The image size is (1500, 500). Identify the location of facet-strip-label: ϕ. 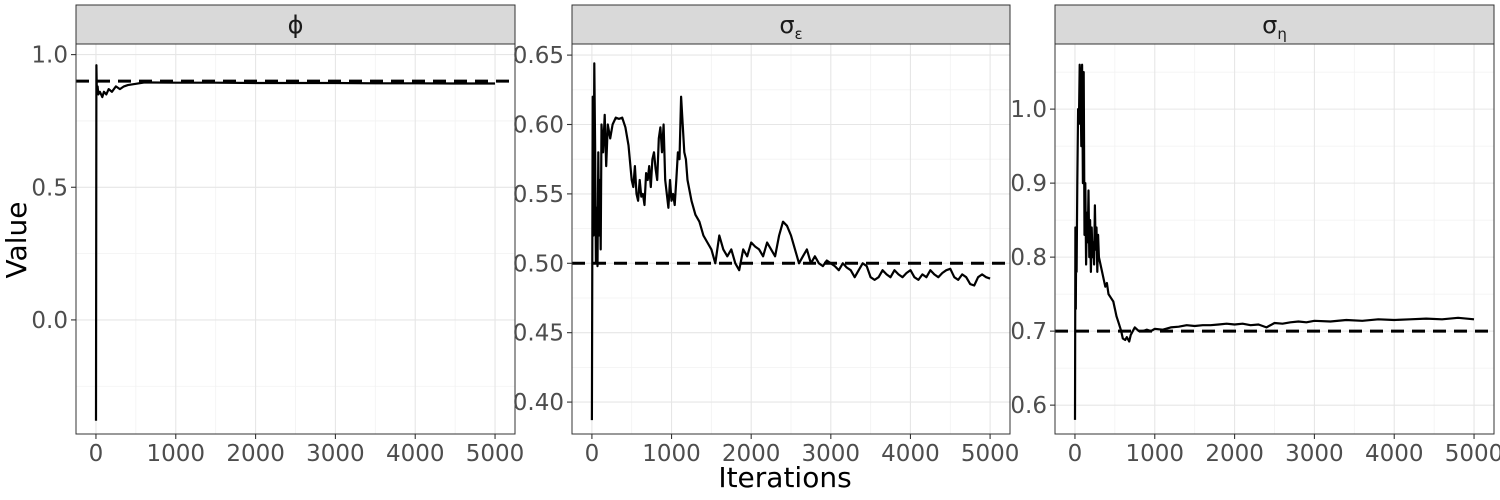
(296, 25).